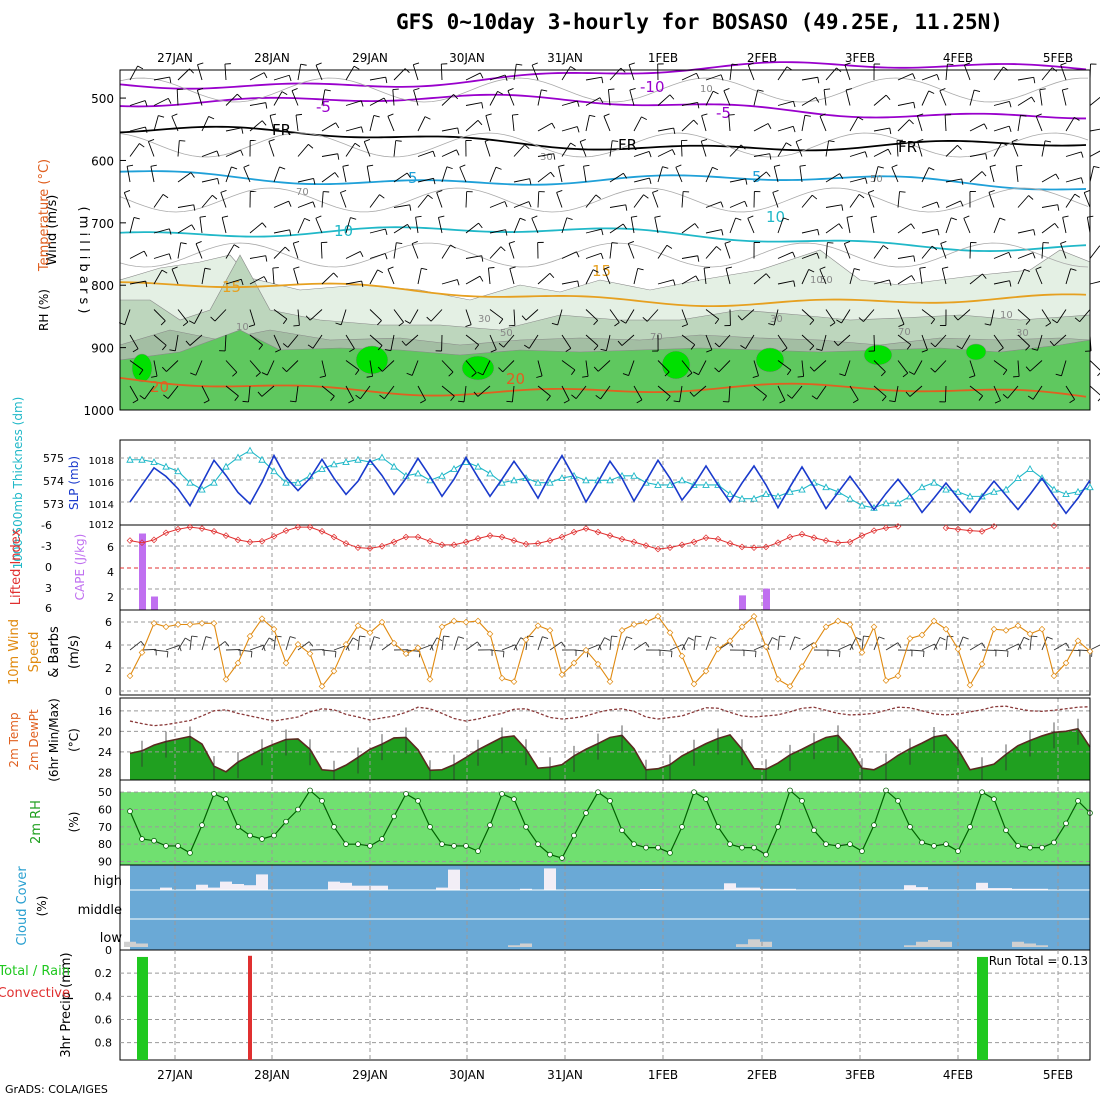 The width and height of the screenshot is (1100, 1100). I want to click on temp2m-tick-label: 24, so click(105, 752).